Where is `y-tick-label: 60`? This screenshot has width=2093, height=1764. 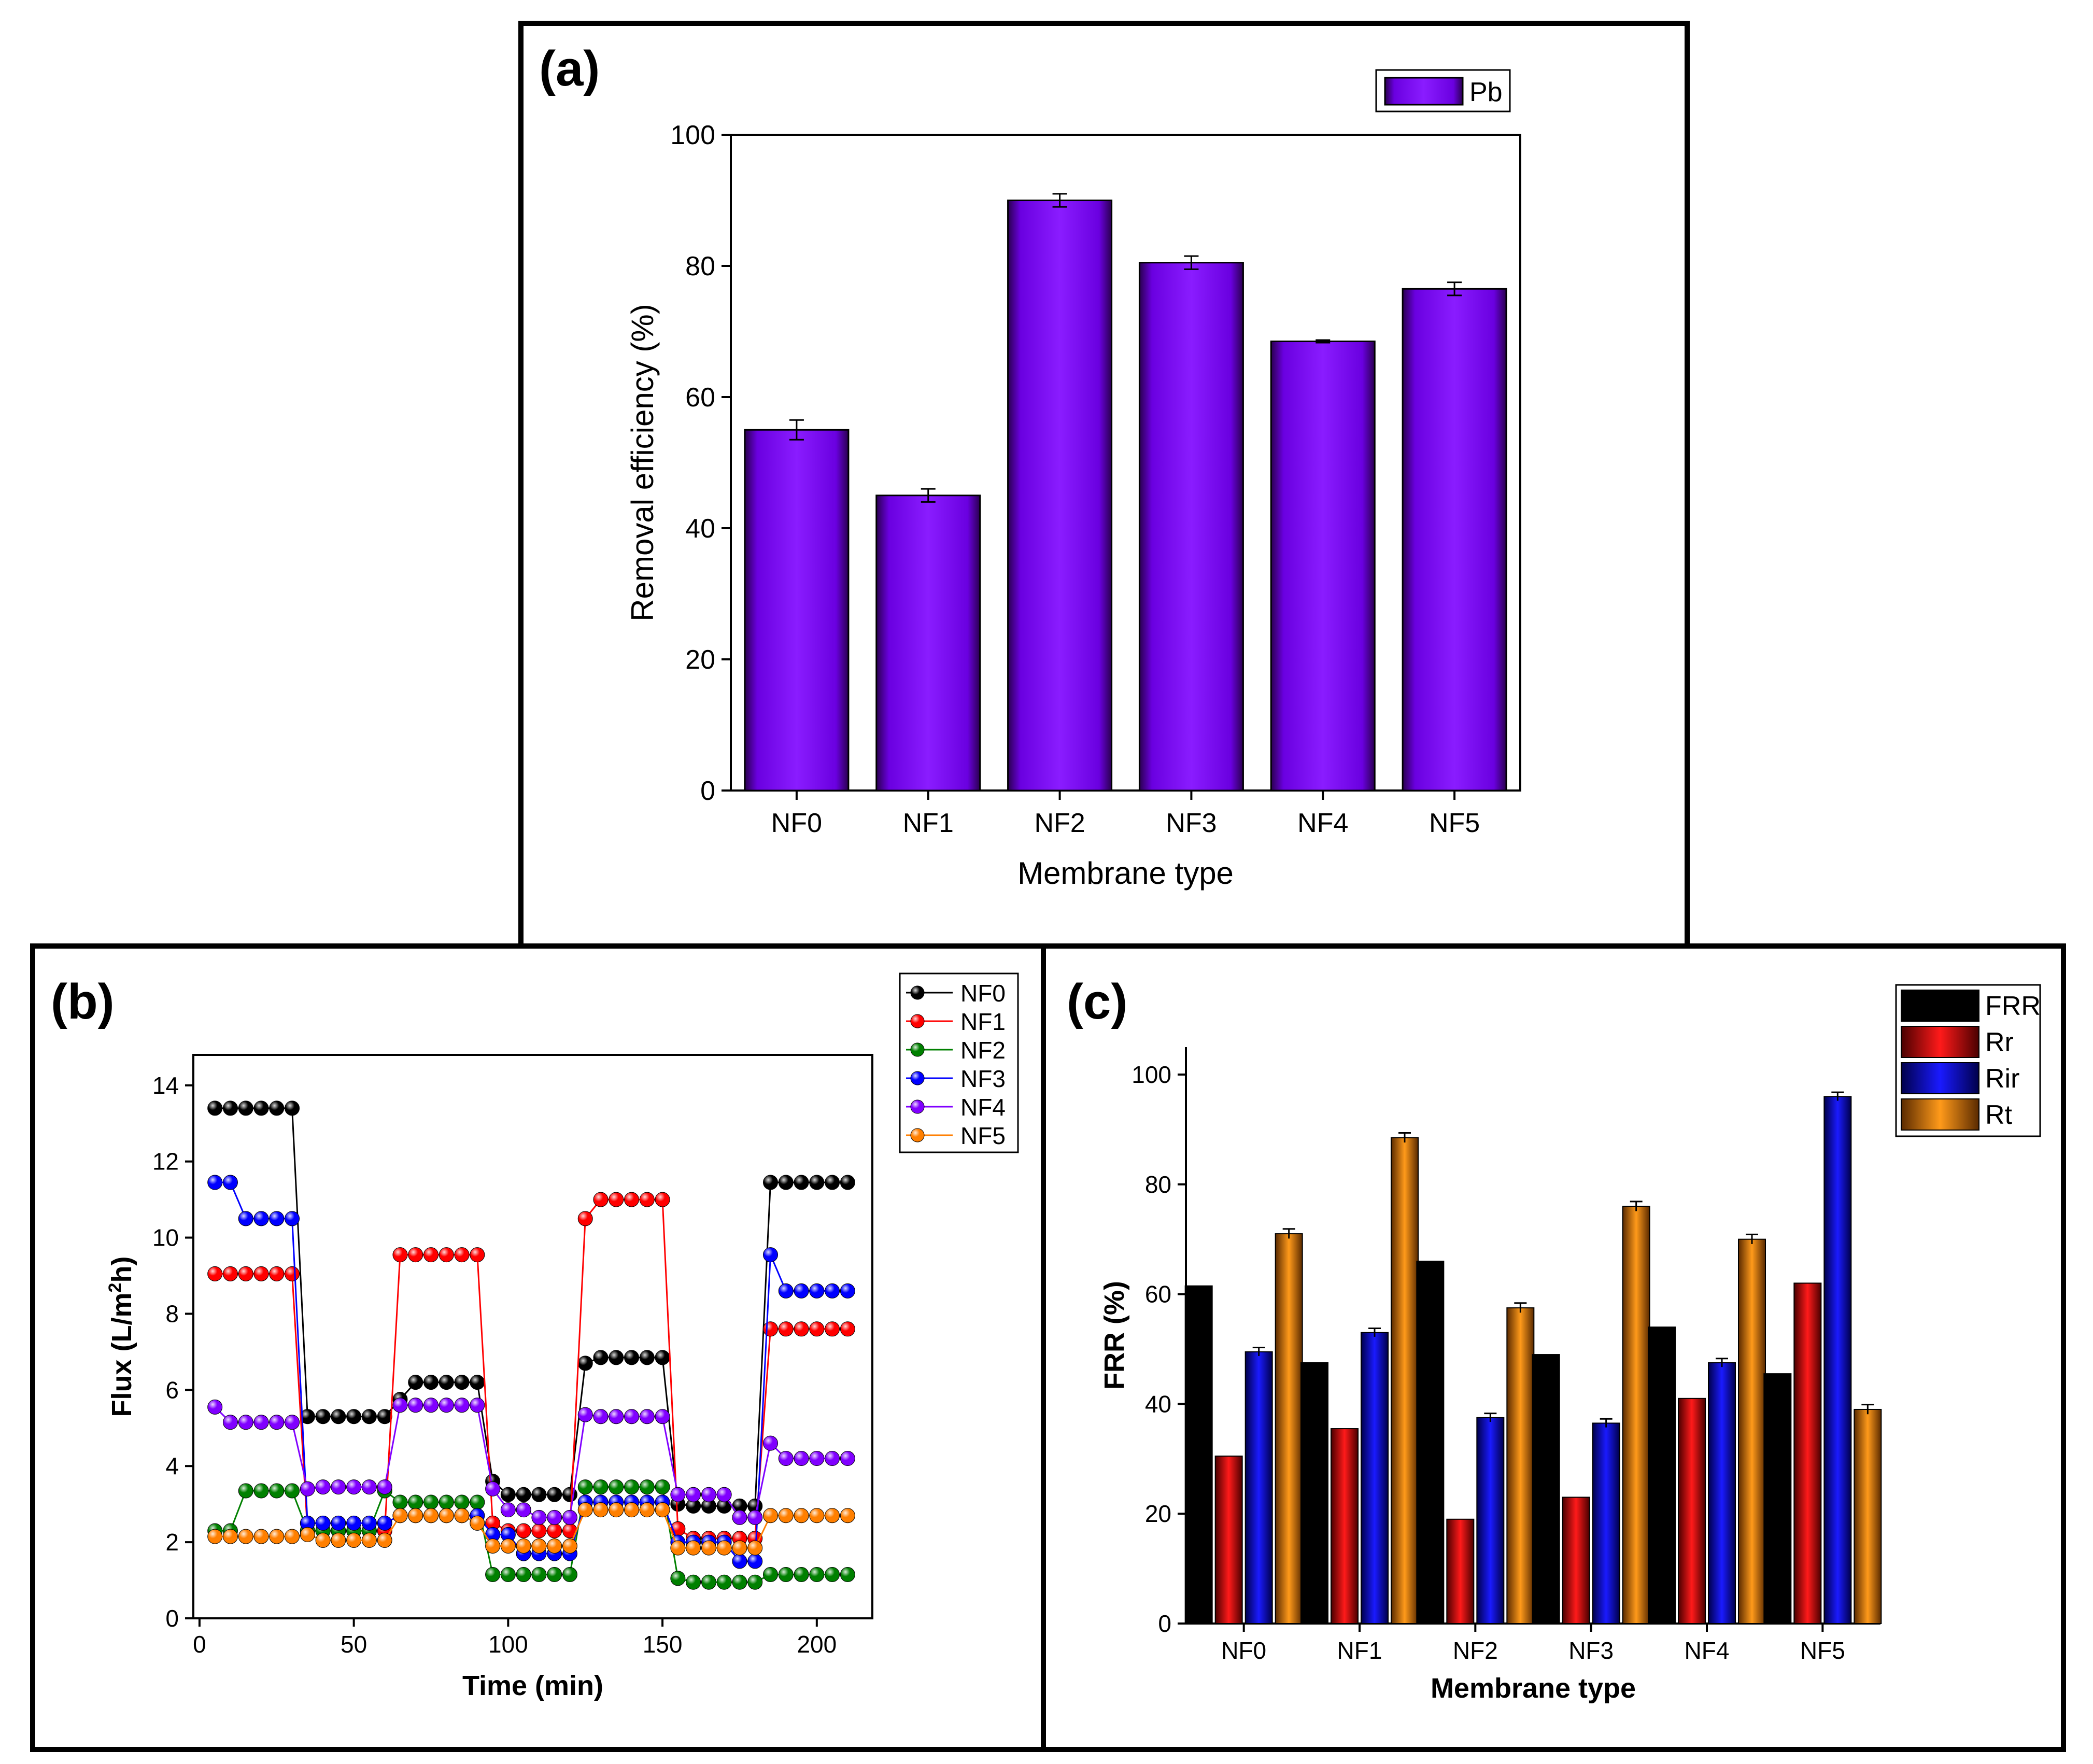
y-tick-label: 60 is located at coordinates (1158, 1294).